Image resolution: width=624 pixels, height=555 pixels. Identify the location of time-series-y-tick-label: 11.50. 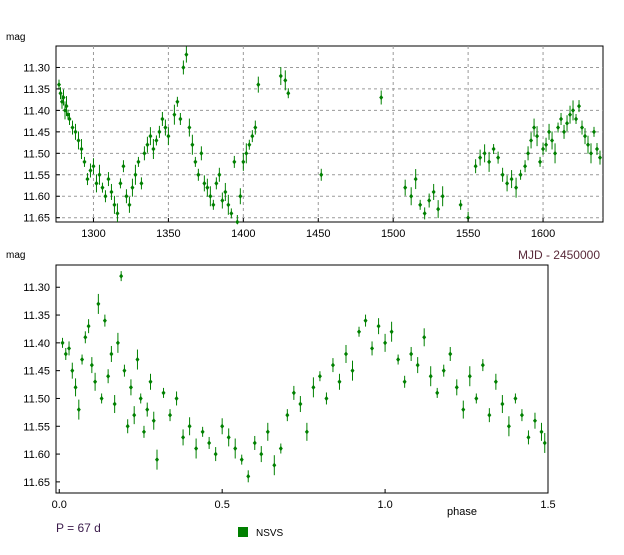
(36, 154).